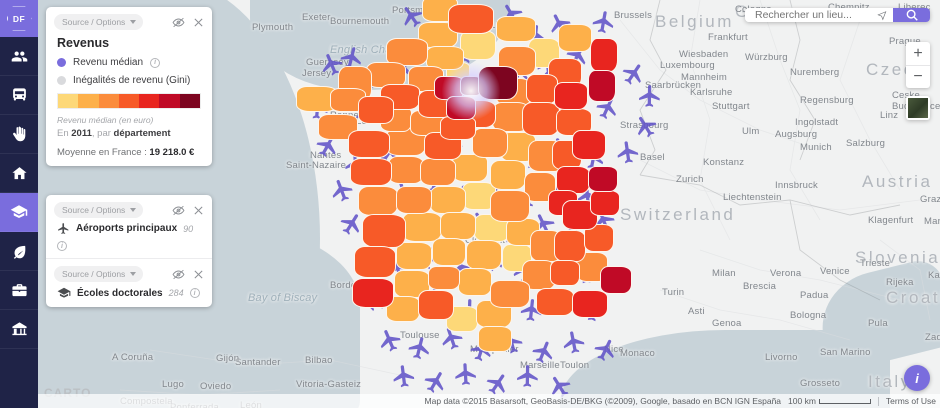 This screenshot has height=408, width=940. What do you see at coordinates (172, 152) in the screenshot?
I see `average-value: 19 218.0 €` at bounding box center [172, 152].